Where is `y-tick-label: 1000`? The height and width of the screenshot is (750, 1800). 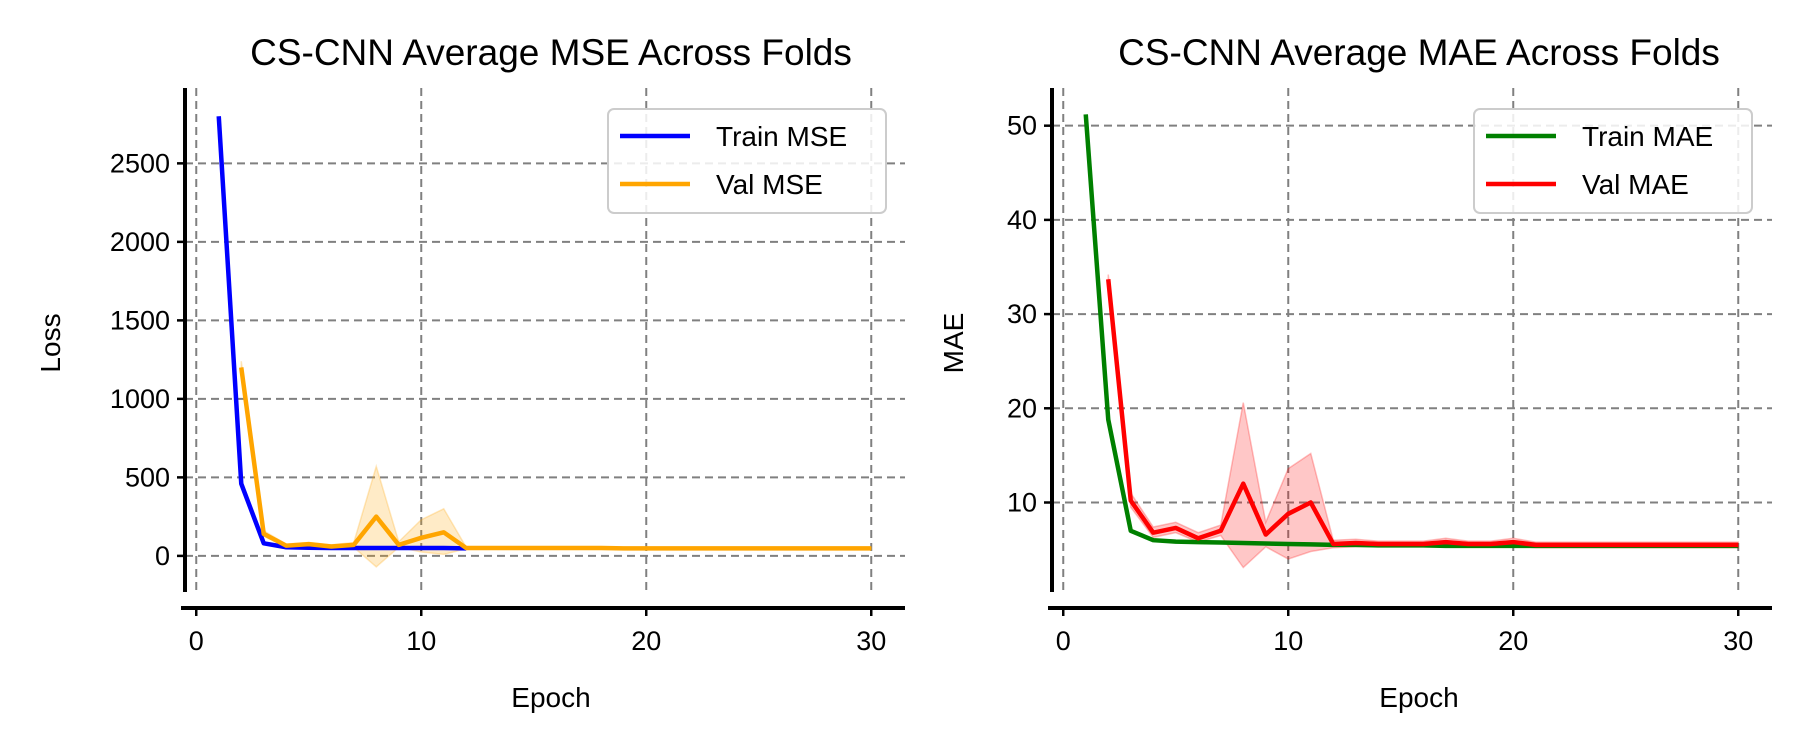 y-tick-label: 1000 is located at coordinates (140, 399).